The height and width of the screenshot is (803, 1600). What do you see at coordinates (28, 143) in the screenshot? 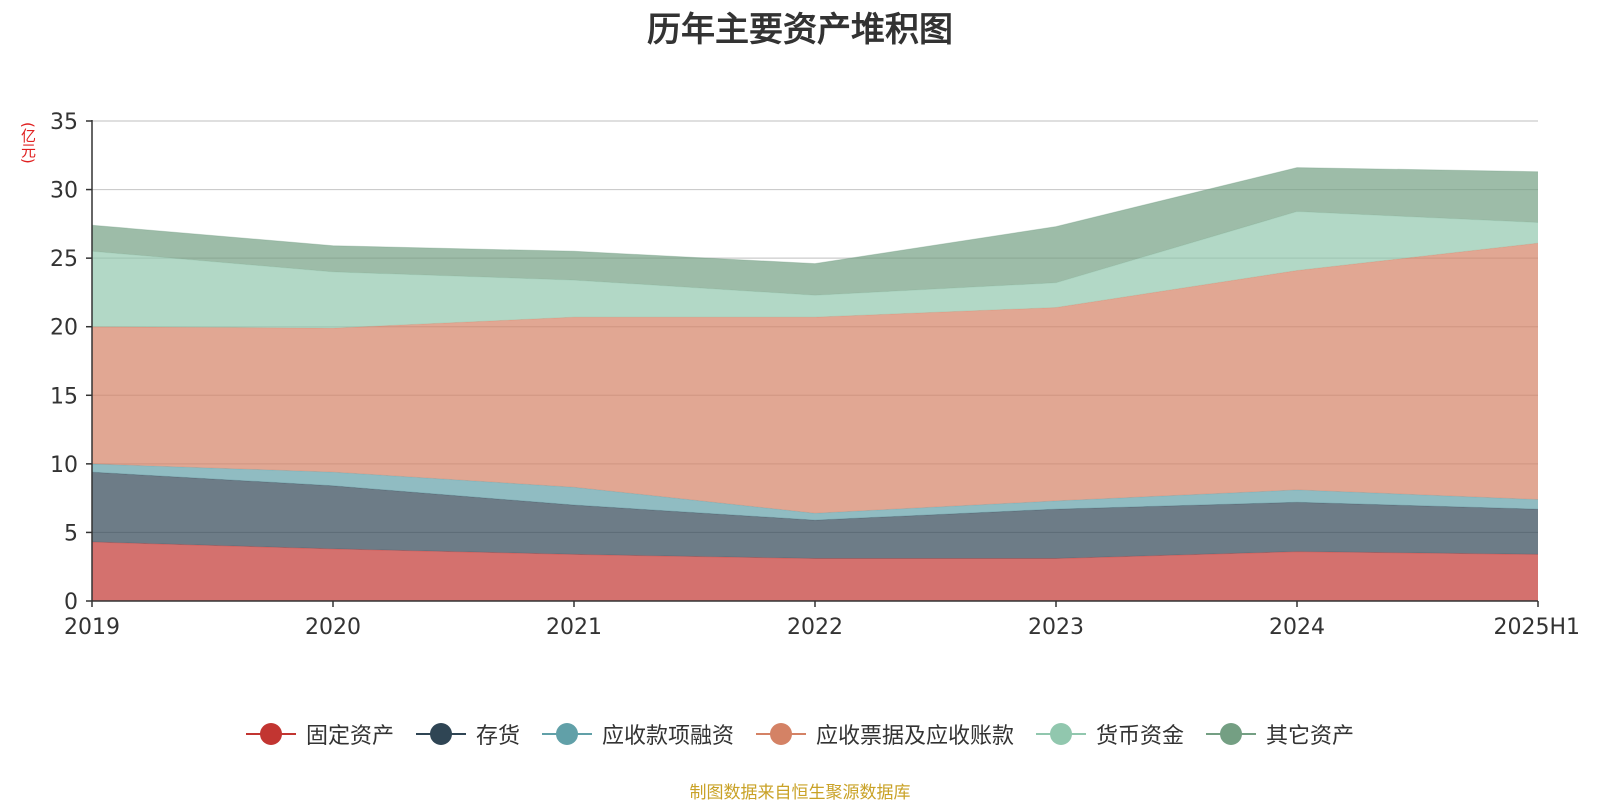
I see `y-axis-unit: (亿元)` at bounding box center [28, 143].